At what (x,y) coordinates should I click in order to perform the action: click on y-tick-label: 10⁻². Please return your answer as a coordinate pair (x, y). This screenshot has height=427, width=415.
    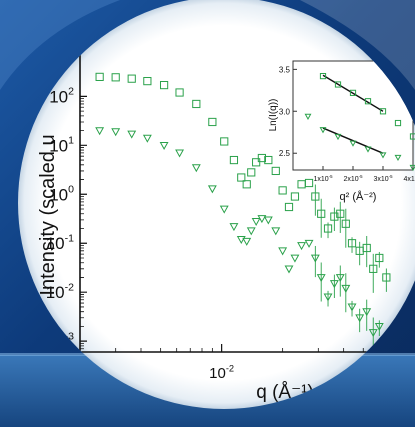
    Looking at the image, I should click on (60, 292).